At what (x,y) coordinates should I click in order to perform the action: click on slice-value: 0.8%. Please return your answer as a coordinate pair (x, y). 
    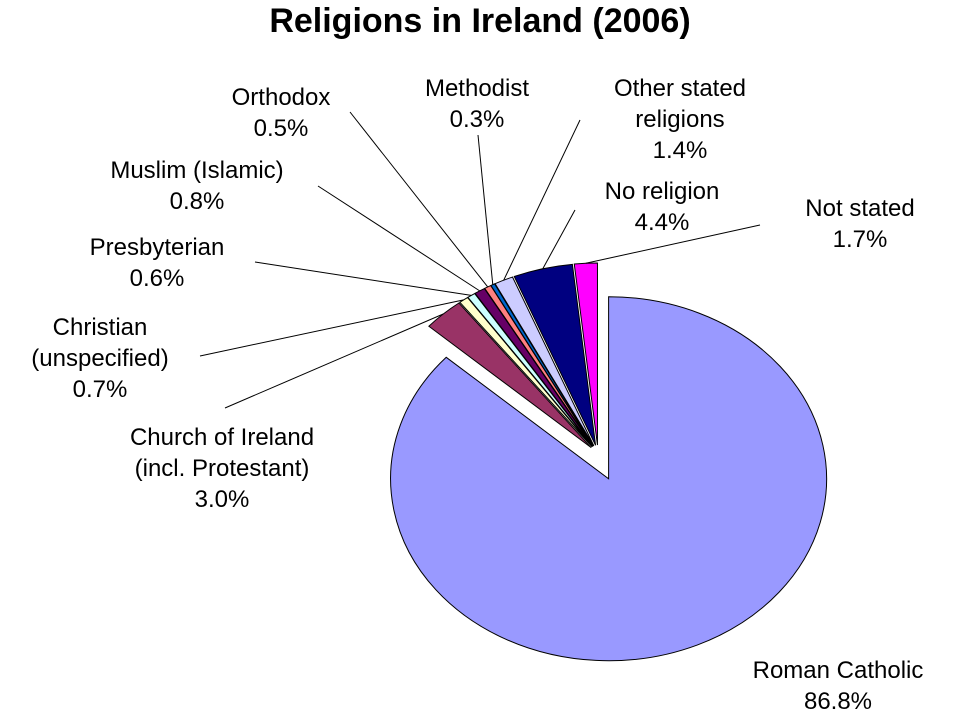
    Looking at the image, I should click on (197, 201).